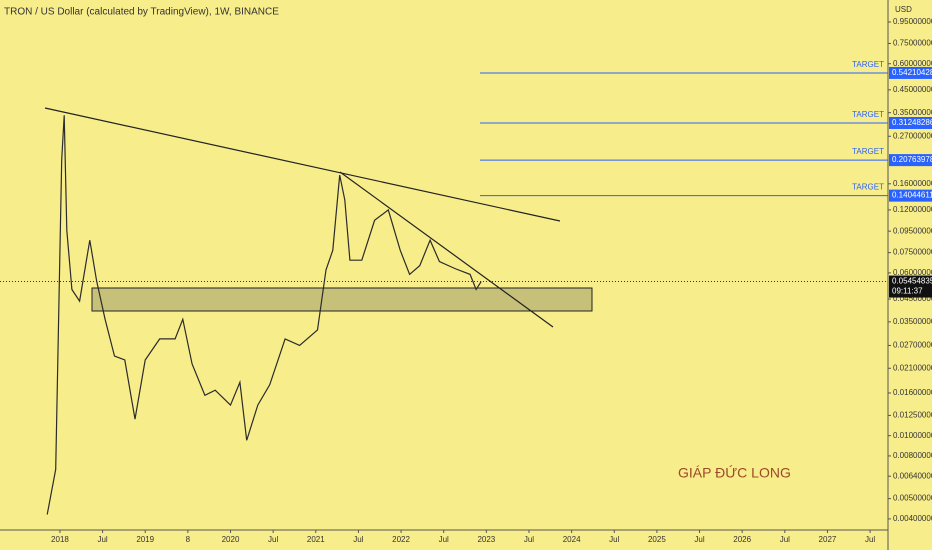 The width and height of the screenshot is (932, 550). What do you see at coordinates (401, 539) in the screenshot?
I see `x-tick-label: 2022` at bounding box center [401, 539].